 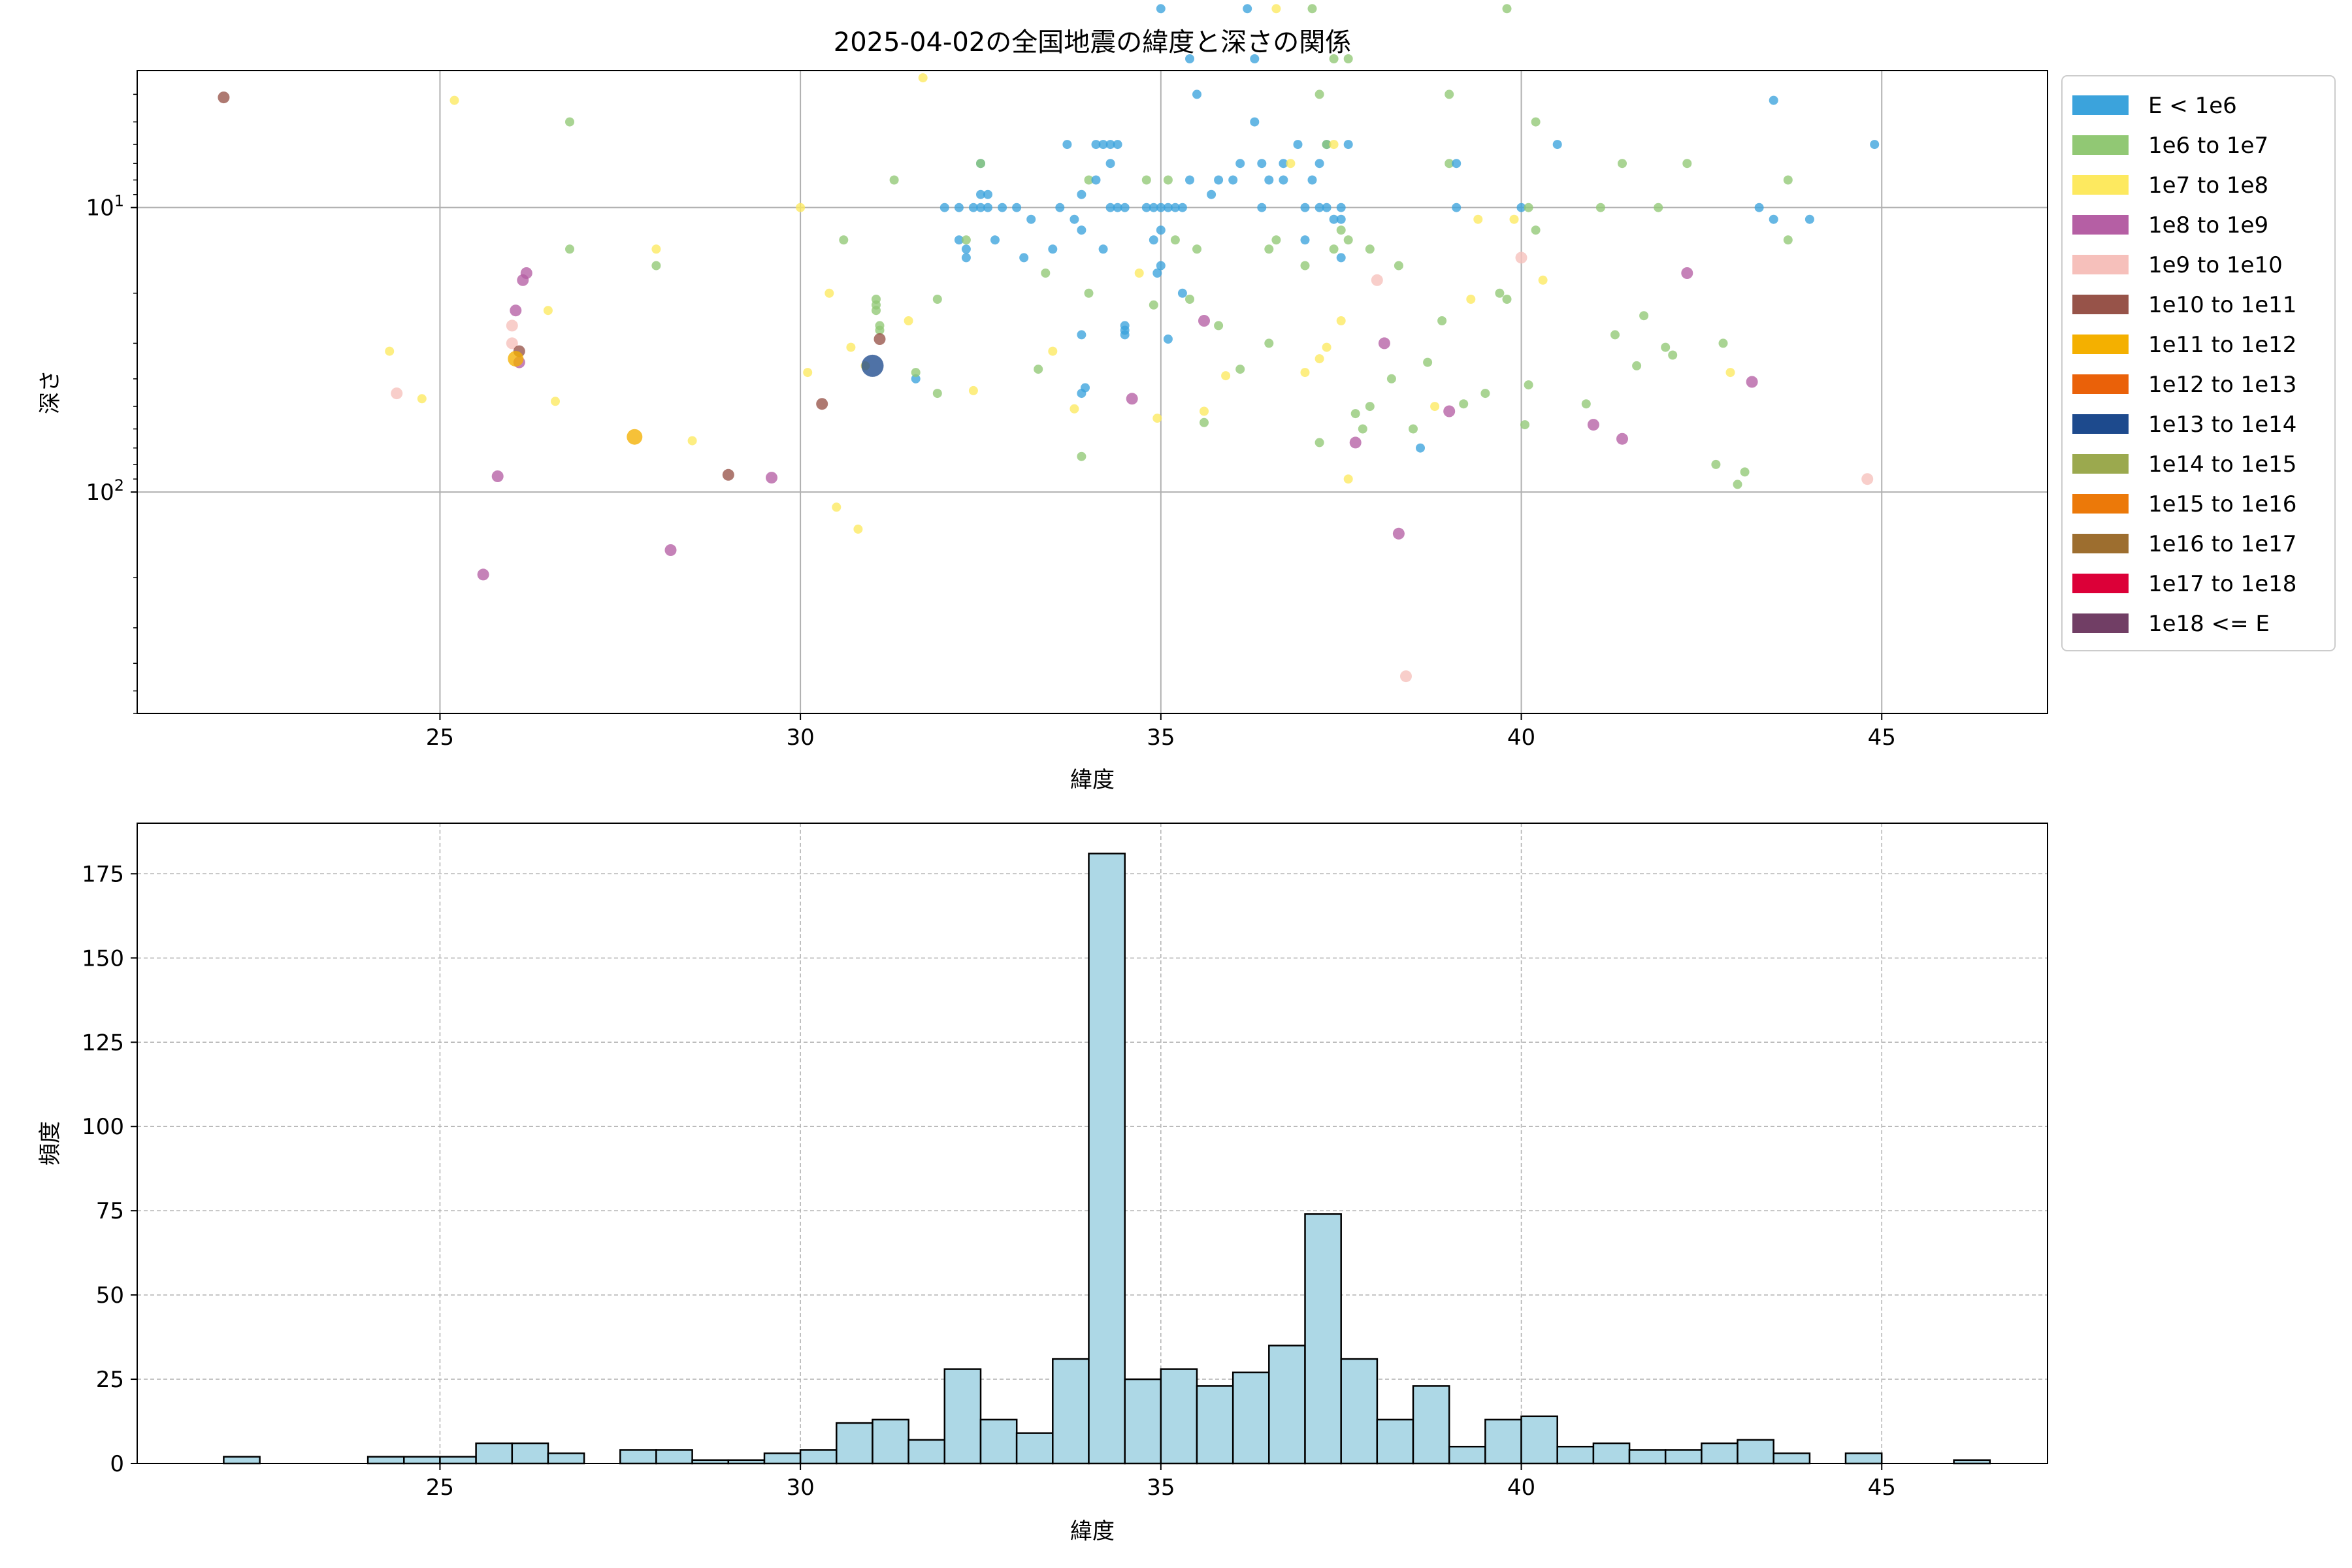 I want to click on legend-label: 1e9 to 1e10, so click(x=2215, y=265).